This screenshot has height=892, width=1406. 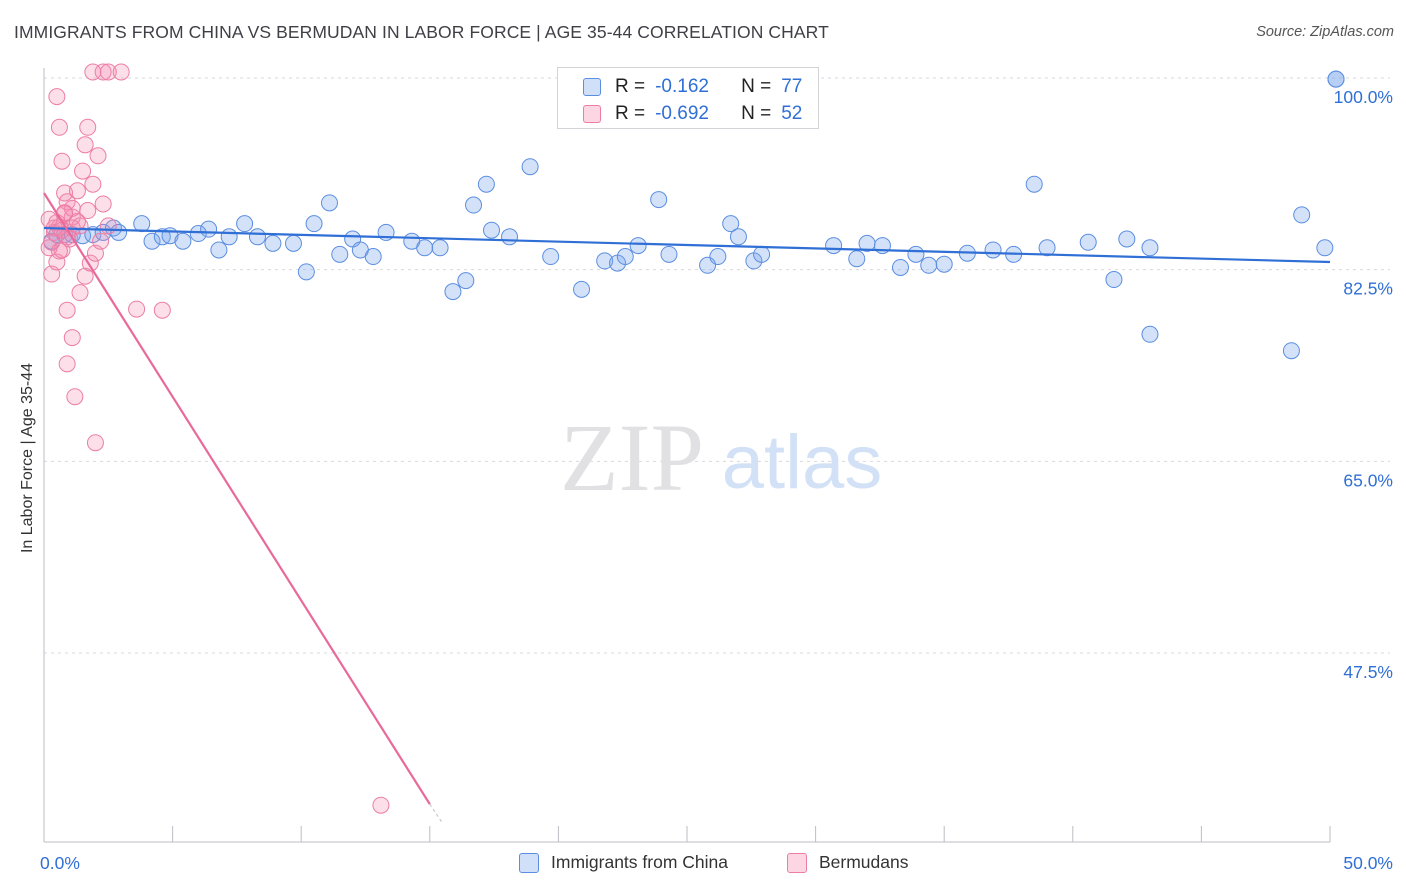 What do you see at coordinates (792, 86) in the screenshot?
I see `n-value: 77` at bounding box center [792, 86].